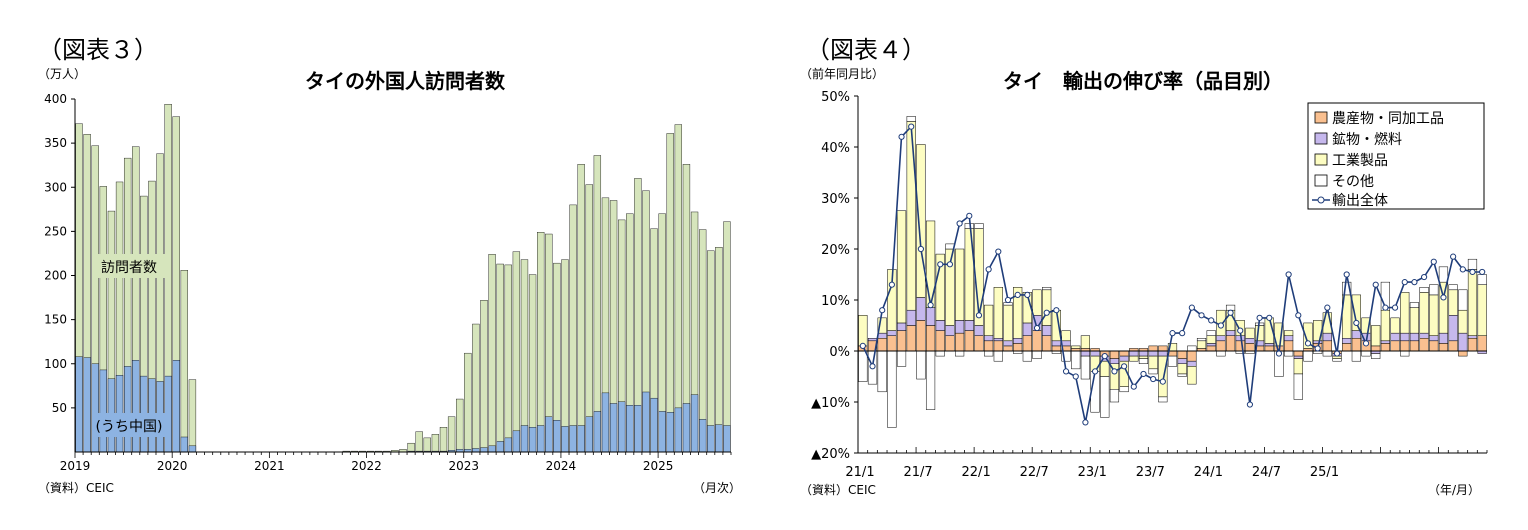 This screenshot has height=530, width=1528. Describe the element at coordinates (62, 74) in the screenshot. I see `chart1-y-unit: （万人）` at that location.